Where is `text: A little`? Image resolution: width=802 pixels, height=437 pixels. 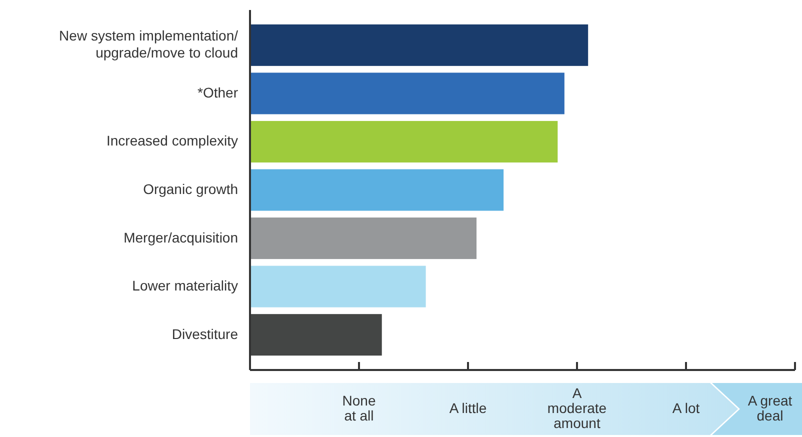
text: A little is located at coordinates (468, 408).